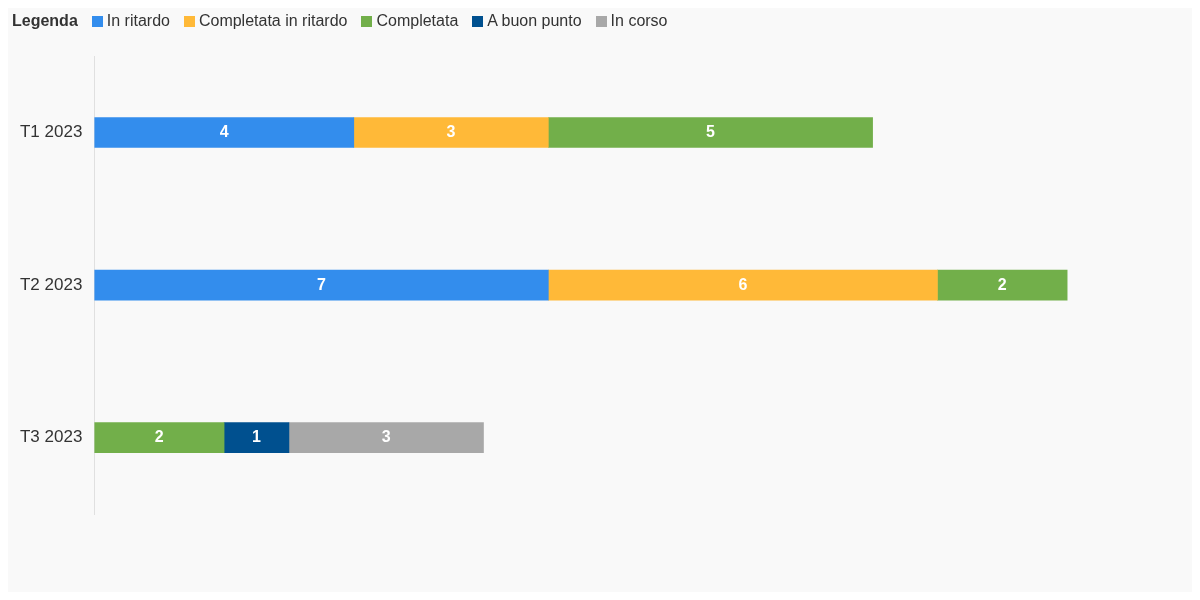  What do you see at coordinates (639, 21) in the screenshot?
I see `legend-label: In corso` at bounding box center [639, 21].